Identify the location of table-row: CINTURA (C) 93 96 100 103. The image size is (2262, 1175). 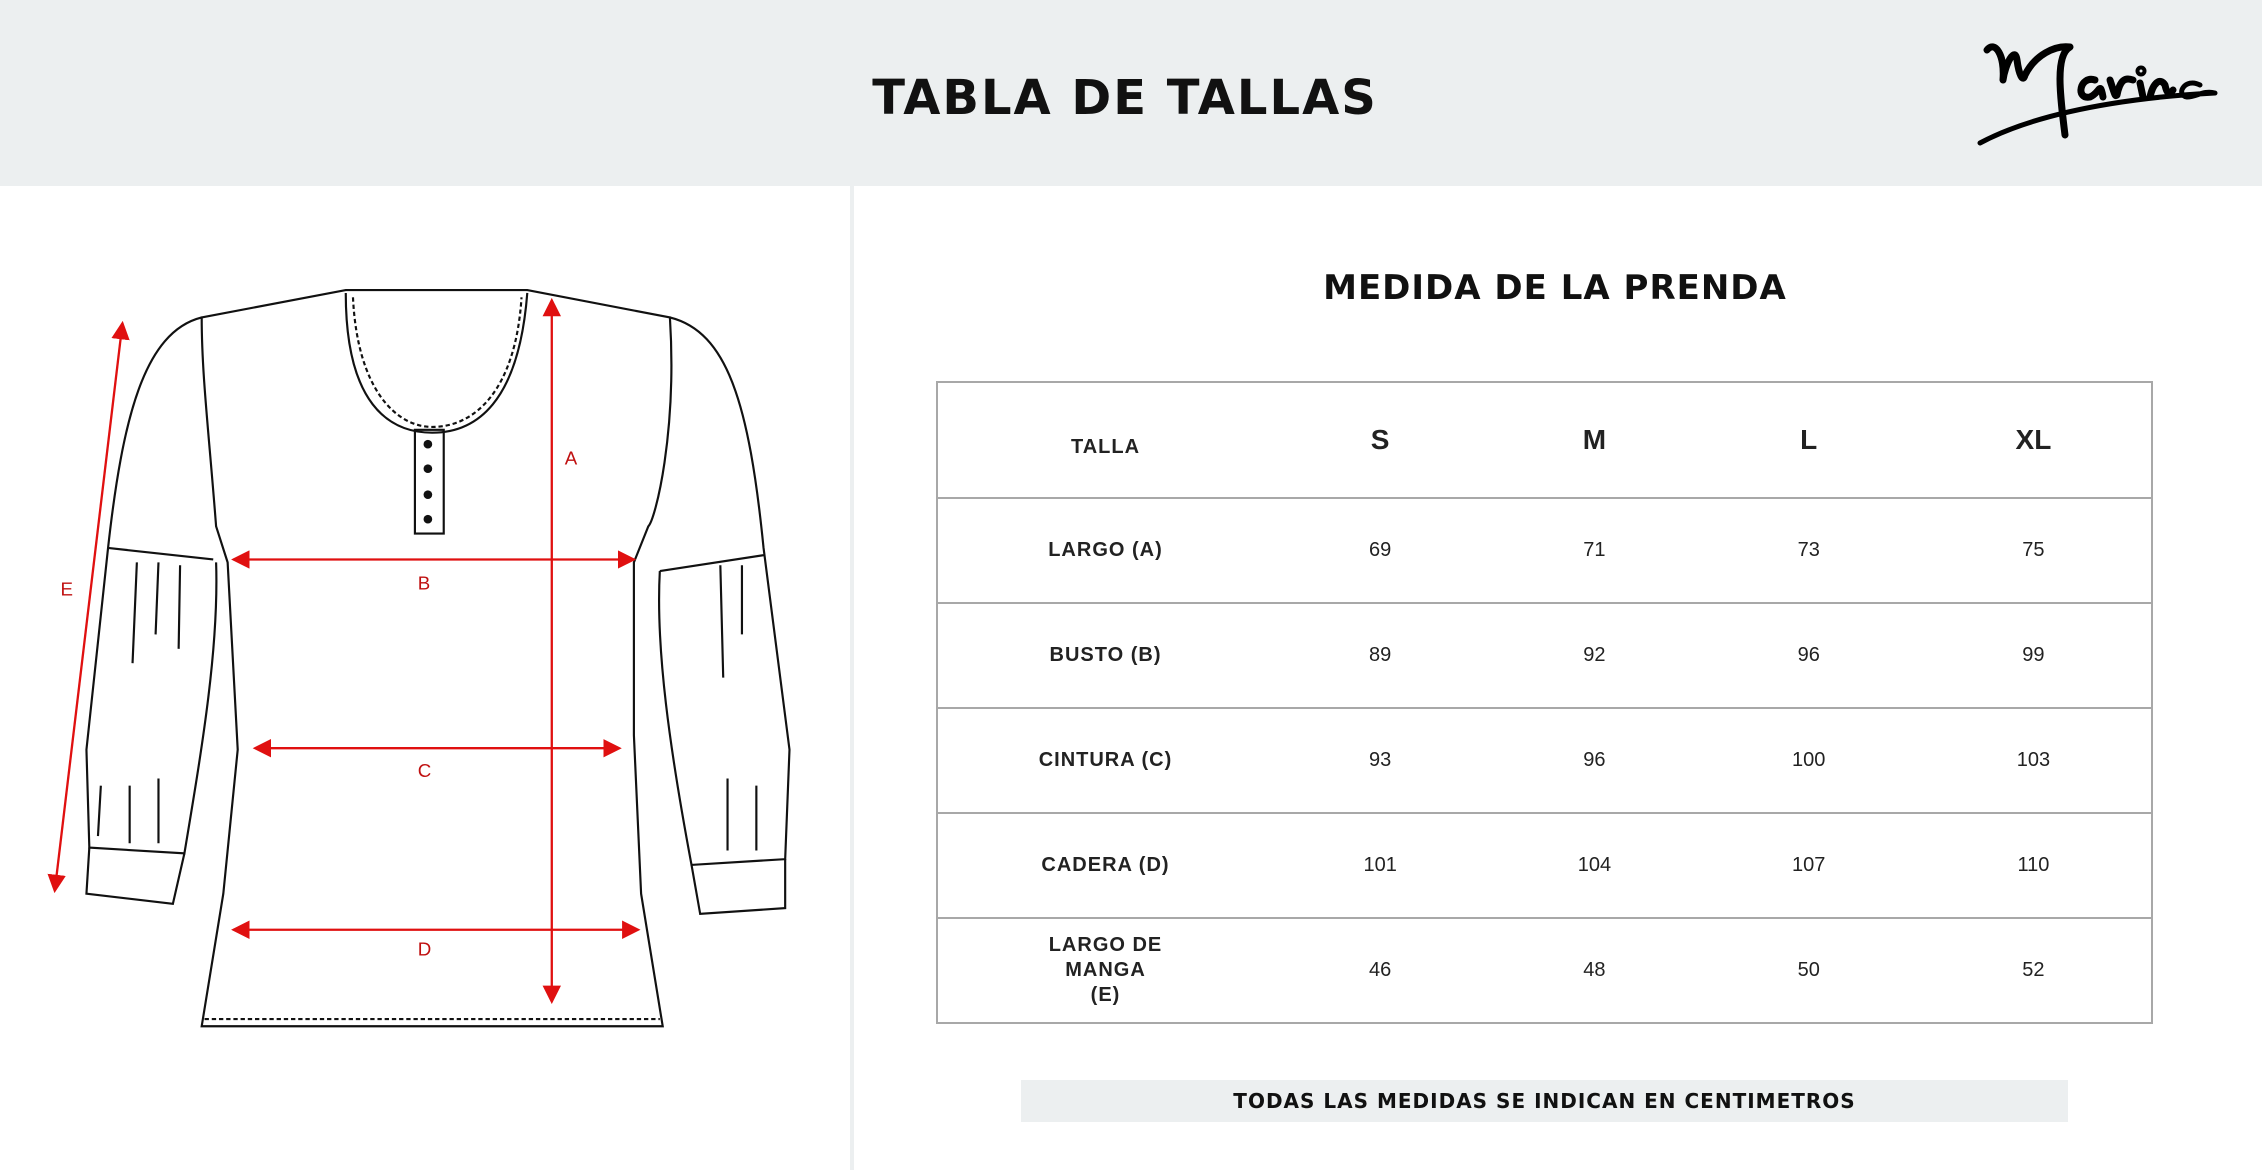
(1544, 760).